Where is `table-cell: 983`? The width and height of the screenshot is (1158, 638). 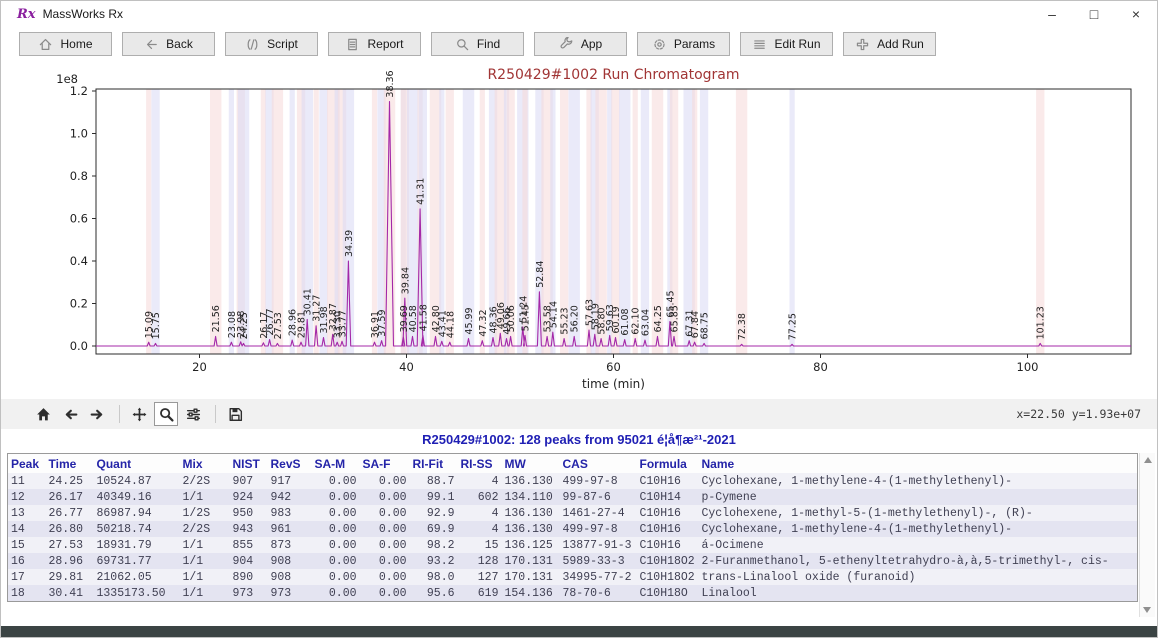 table-cell: 983 is located at coordinates (281, 513).